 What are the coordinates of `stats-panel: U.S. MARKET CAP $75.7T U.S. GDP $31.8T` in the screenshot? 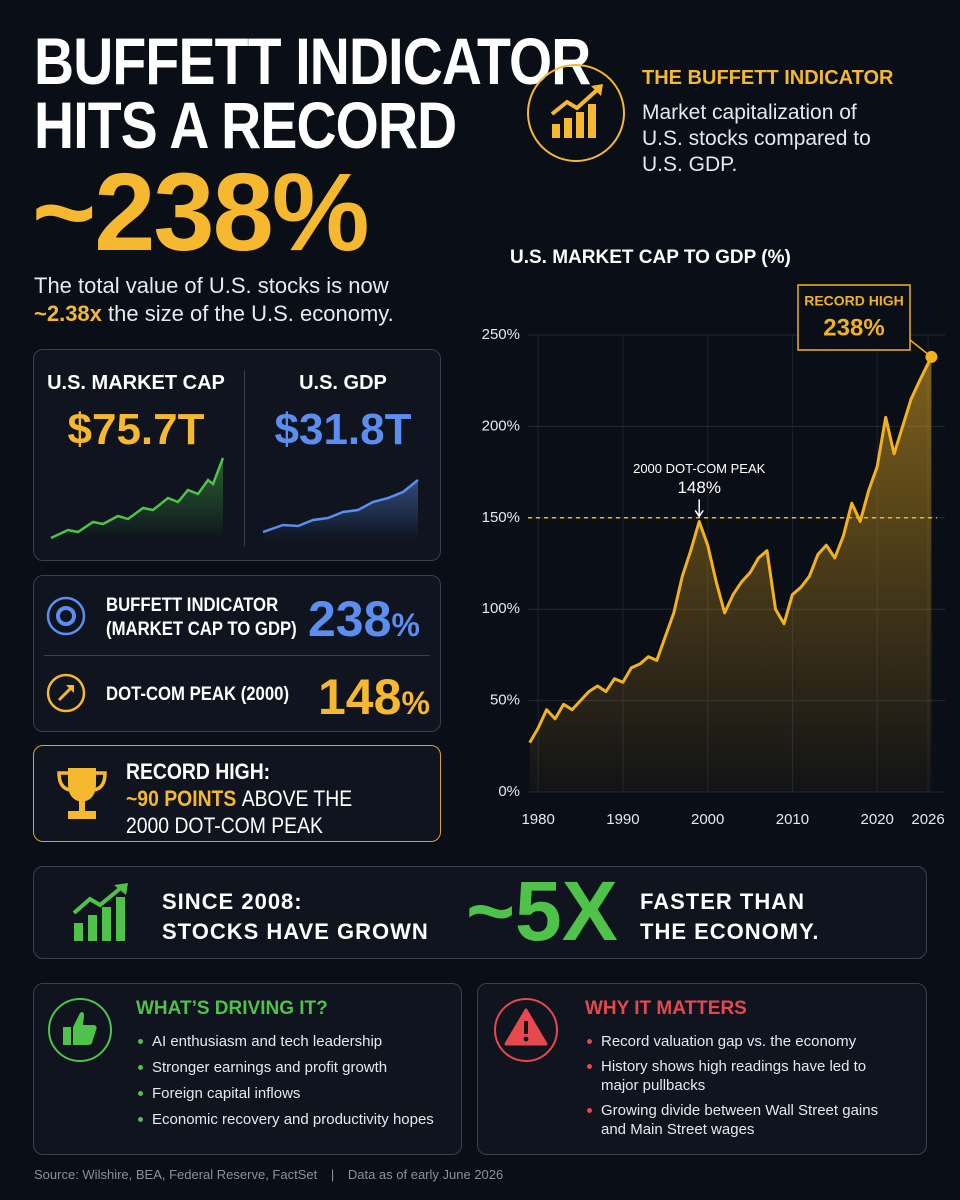 It's located at (237, 455).